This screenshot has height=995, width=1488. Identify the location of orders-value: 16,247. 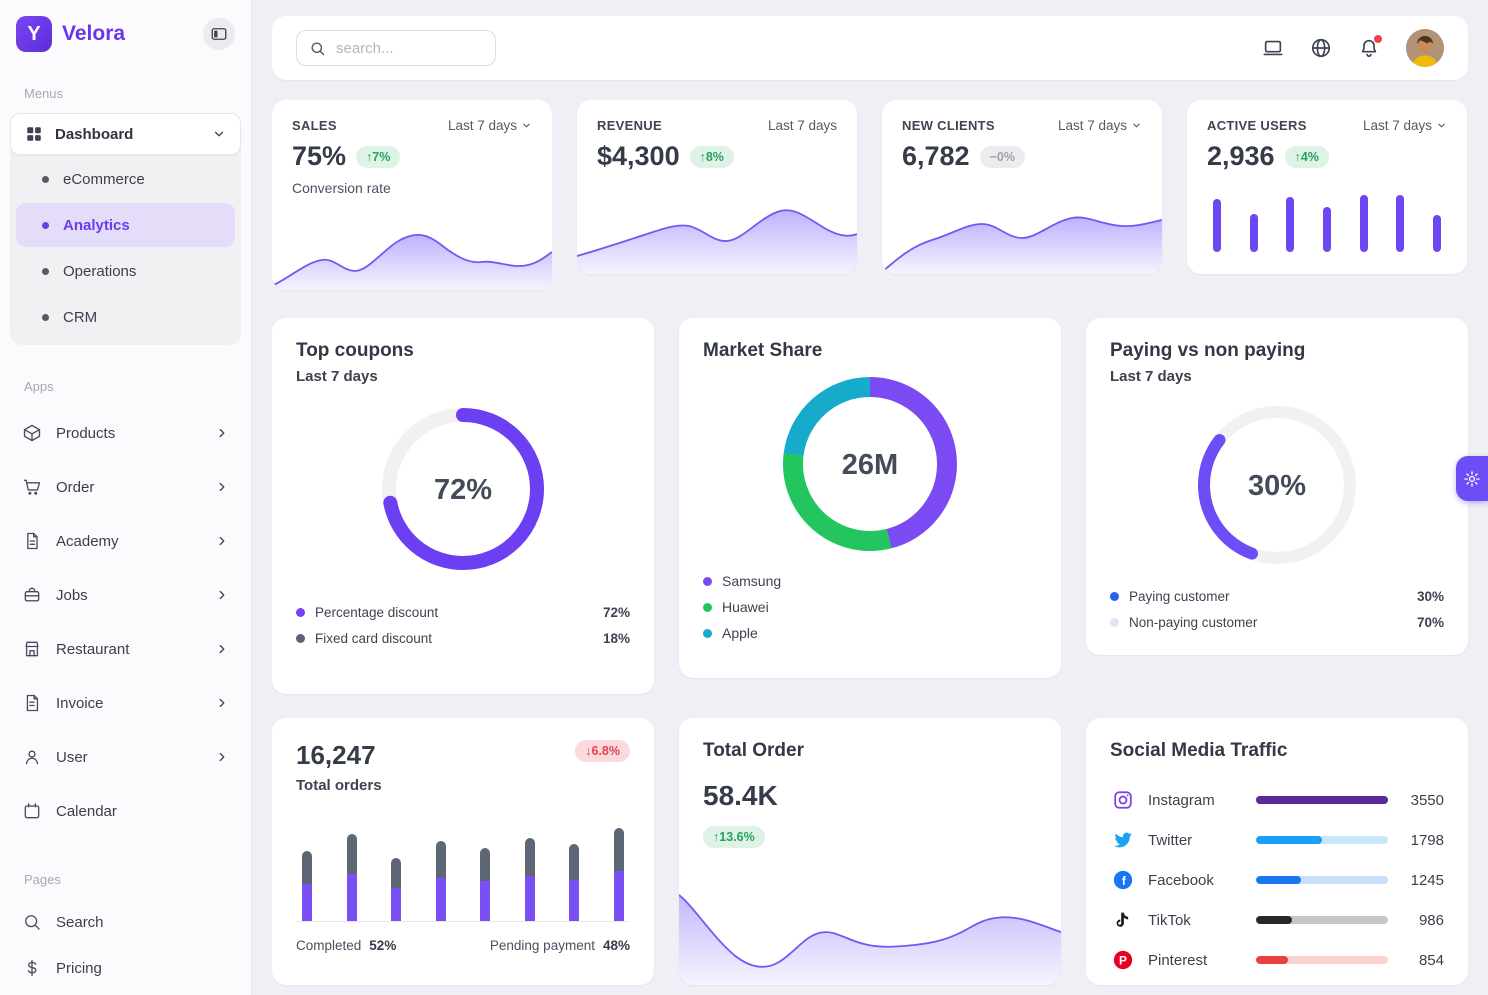
(336, 755).